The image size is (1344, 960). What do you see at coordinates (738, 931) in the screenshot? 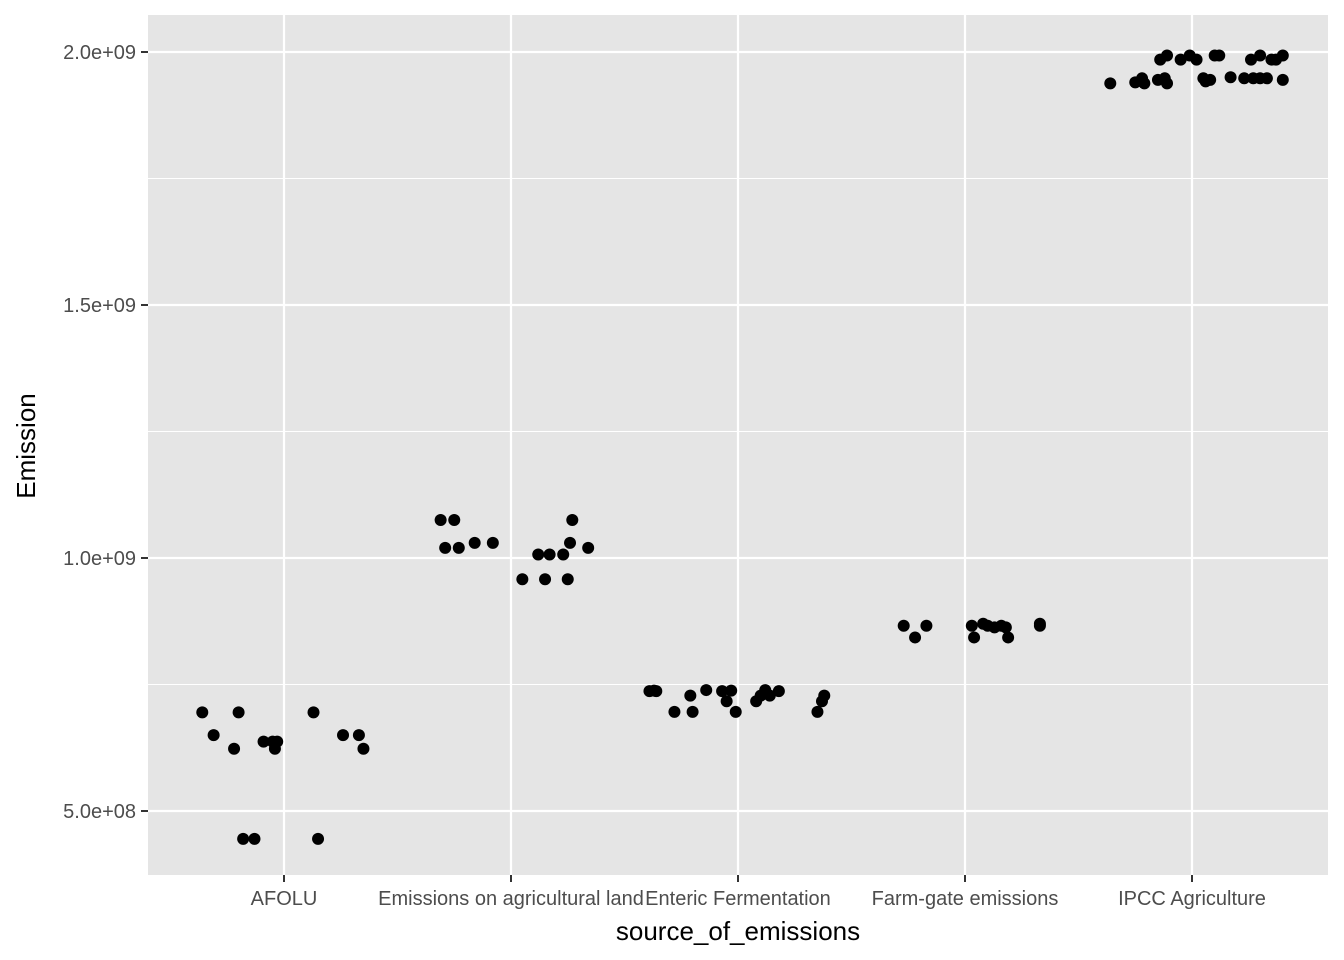
I see `x-axis-title: source_of_emissions` at bounding box center [738, 931].